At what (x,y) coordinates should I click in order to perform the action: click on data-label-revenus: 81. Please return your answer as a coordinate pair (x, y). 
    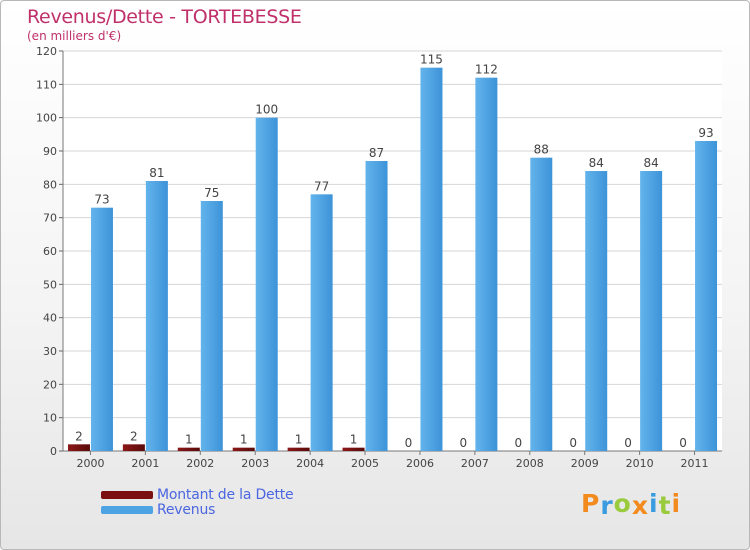
    Looking at the image, I should click on (156, 173).